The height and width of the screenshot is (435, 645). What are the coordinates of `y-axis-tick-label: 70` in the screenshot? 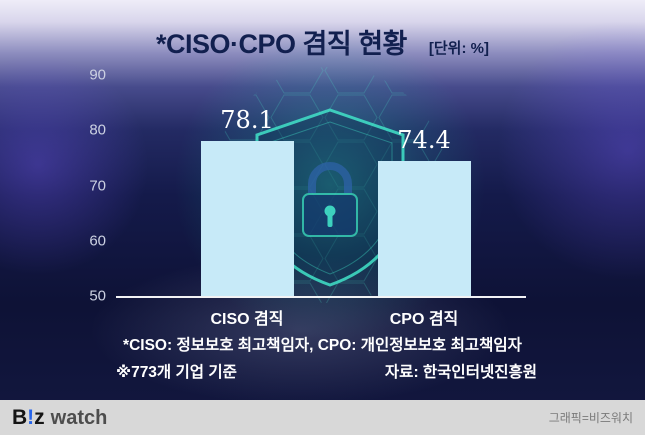 It's located at (97, 185).